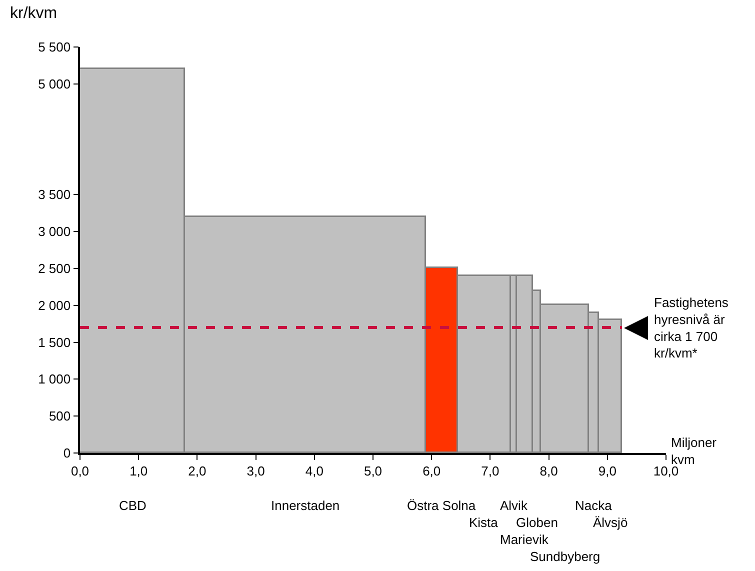 Image resolution: width=755 pixels, height=571 pixels. I want to click on y-axis-title: kr/kvm, so click(34, 13).